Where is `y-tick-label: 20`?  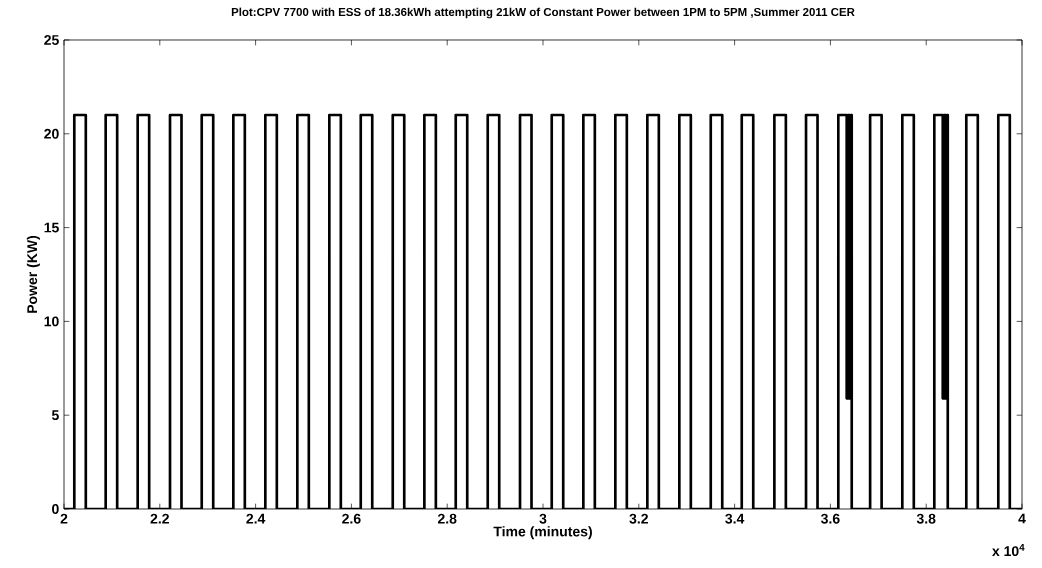 y-tick-label: 20 is located at coordinates (51, 133).